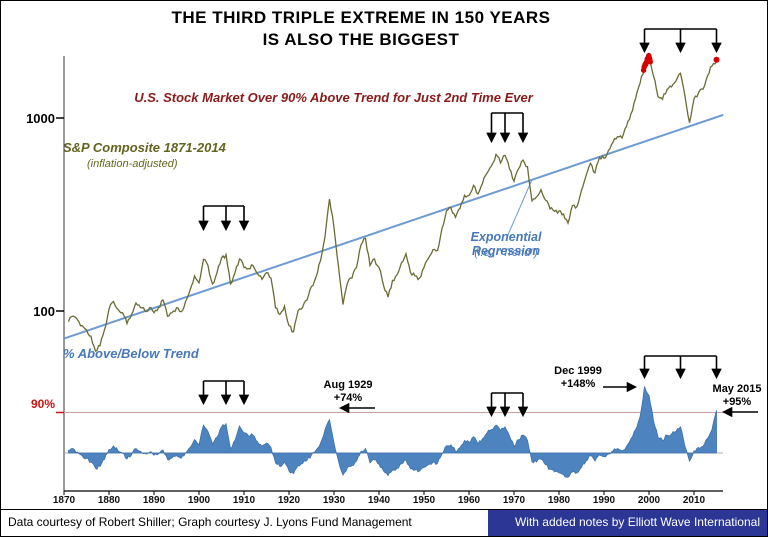 The width and height of the screenshot is (768, 537). I want to click on annotation-aug-1929-date: Aug 1929, so click(348, 385).